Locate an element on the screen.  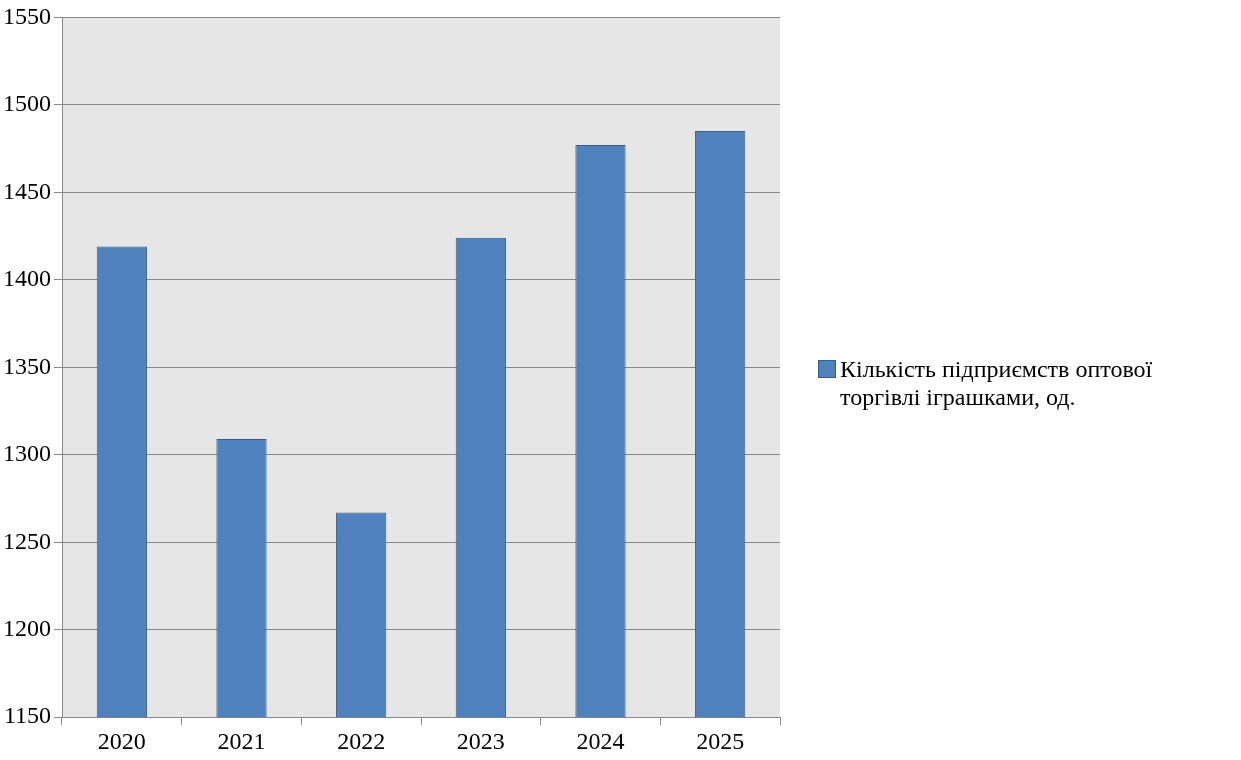
y-tick-label: 1400 is located at coordinates (27, 278).